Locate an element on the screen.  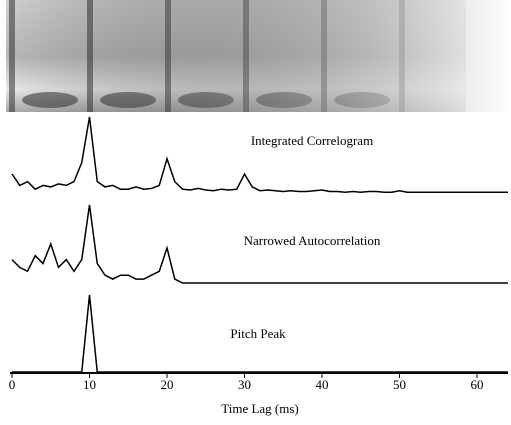
x-tick-label: 10 is located at coordinates (89, 384).